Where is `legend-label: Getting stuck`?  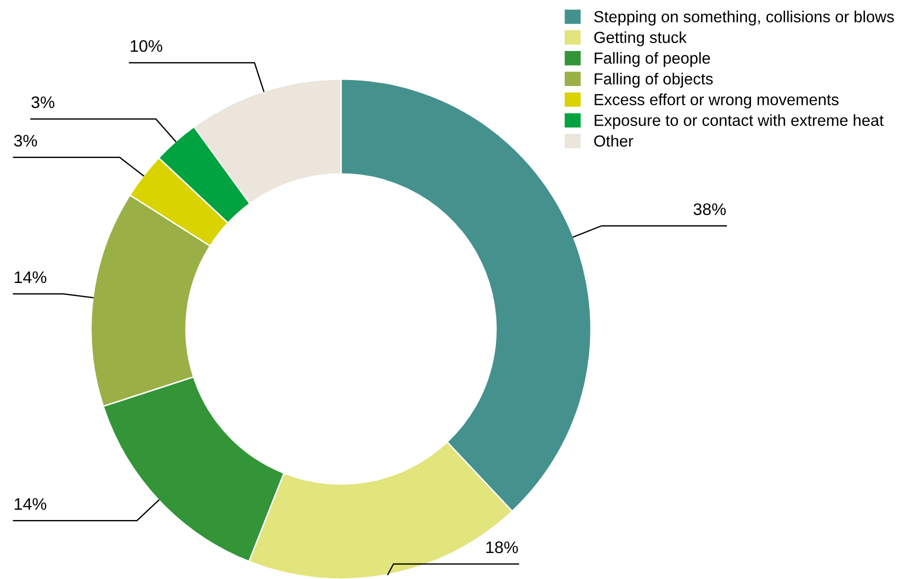 legend-label: Getting stuck is located at coordinates (640, 38).